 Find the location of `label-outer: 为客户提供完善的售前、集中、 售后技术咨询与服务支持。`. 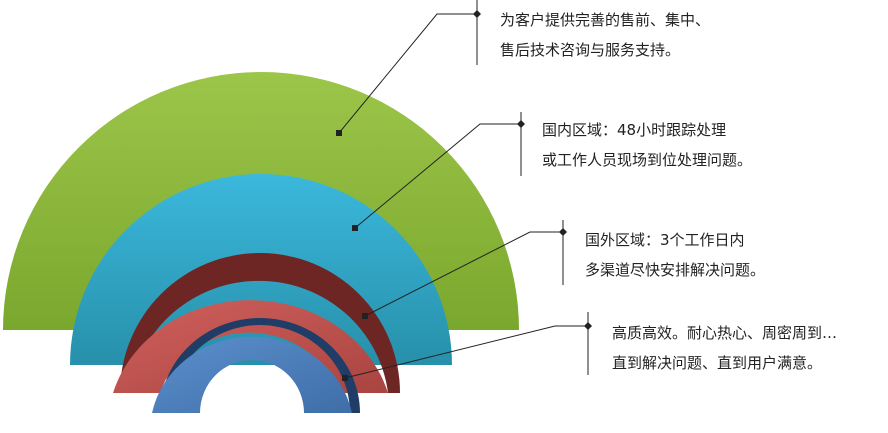

label-outer: 为客户提供完善的售前、集中、 售后技术咨询与服务支持。 is located at coordinates (605, 35).